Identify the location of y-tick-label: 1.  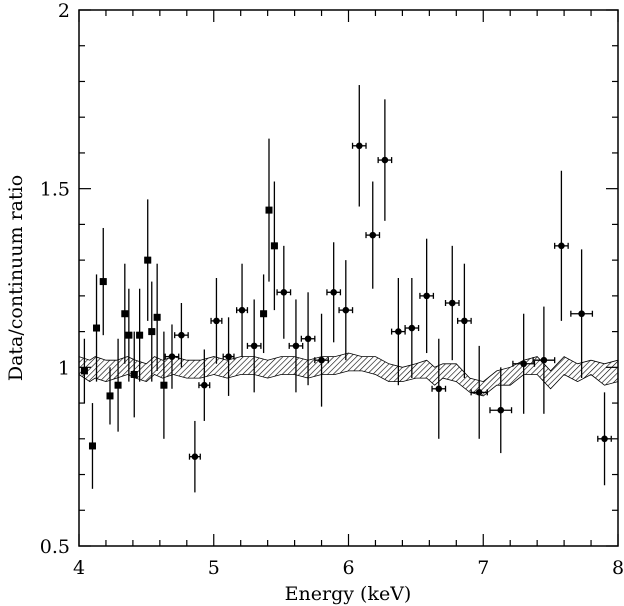
(64, 368).